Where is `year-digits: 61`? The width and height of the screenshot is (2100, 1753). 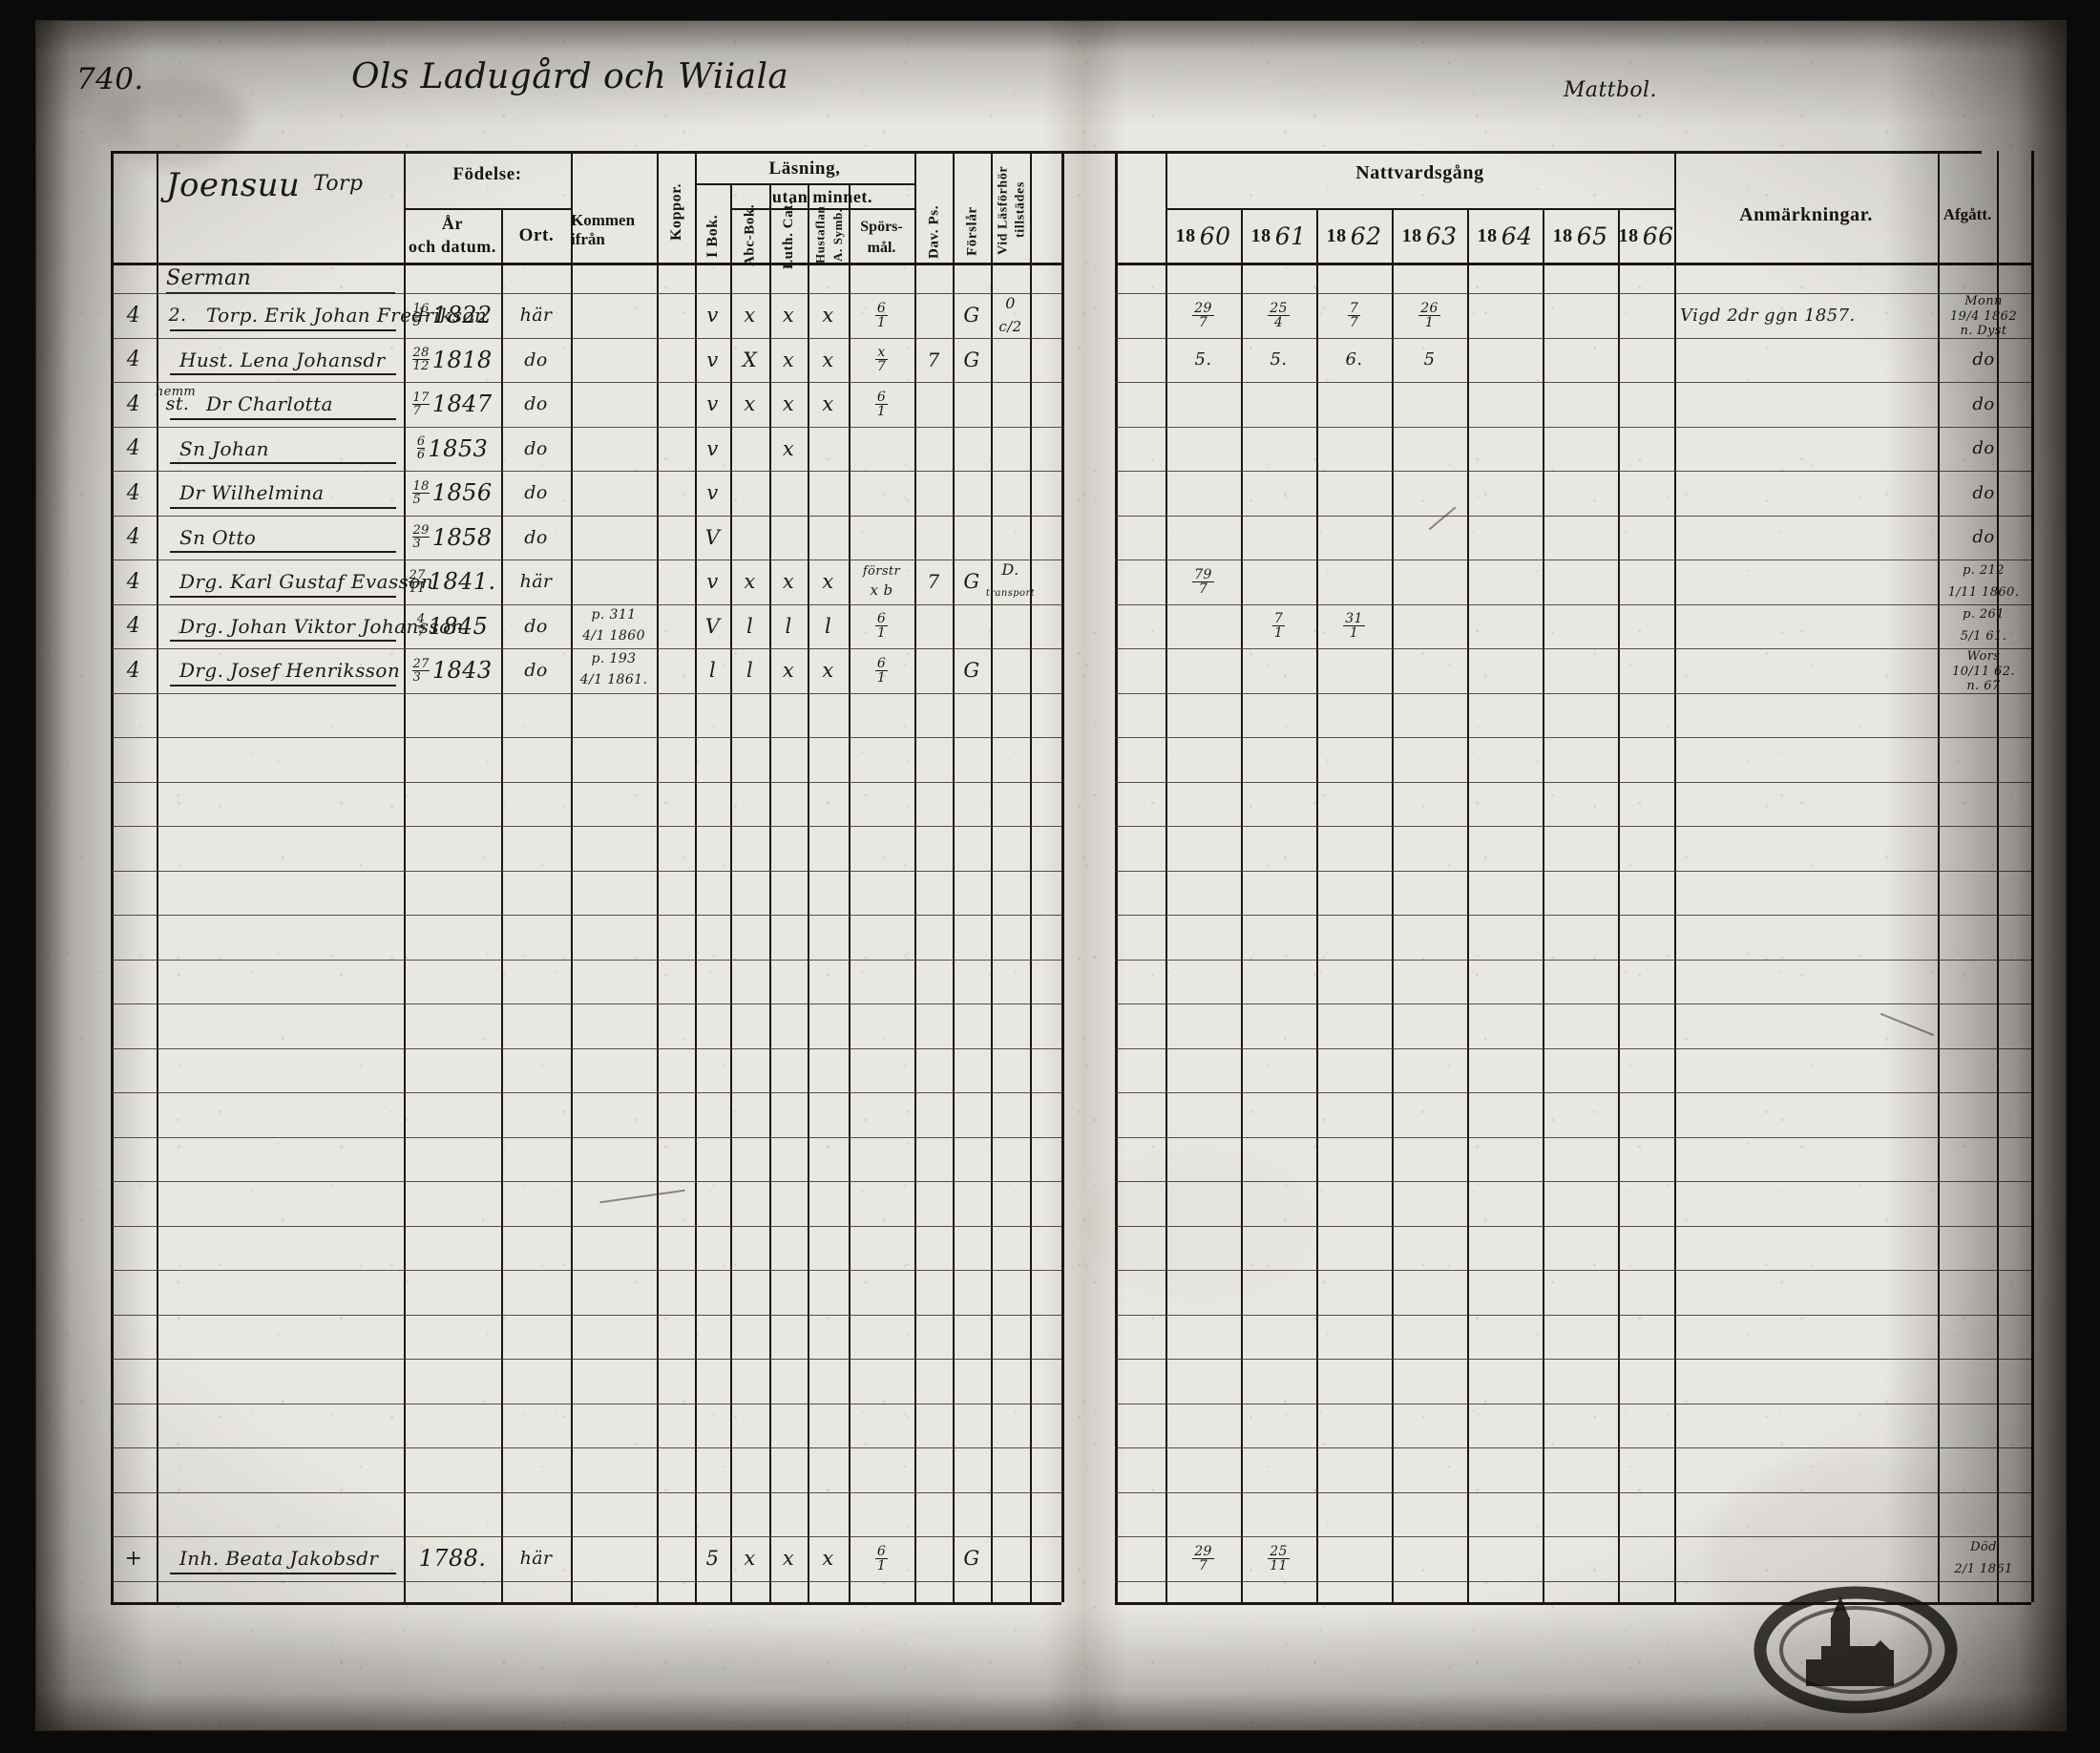
year-digits: 61 is located at coordinates (1290, 236).